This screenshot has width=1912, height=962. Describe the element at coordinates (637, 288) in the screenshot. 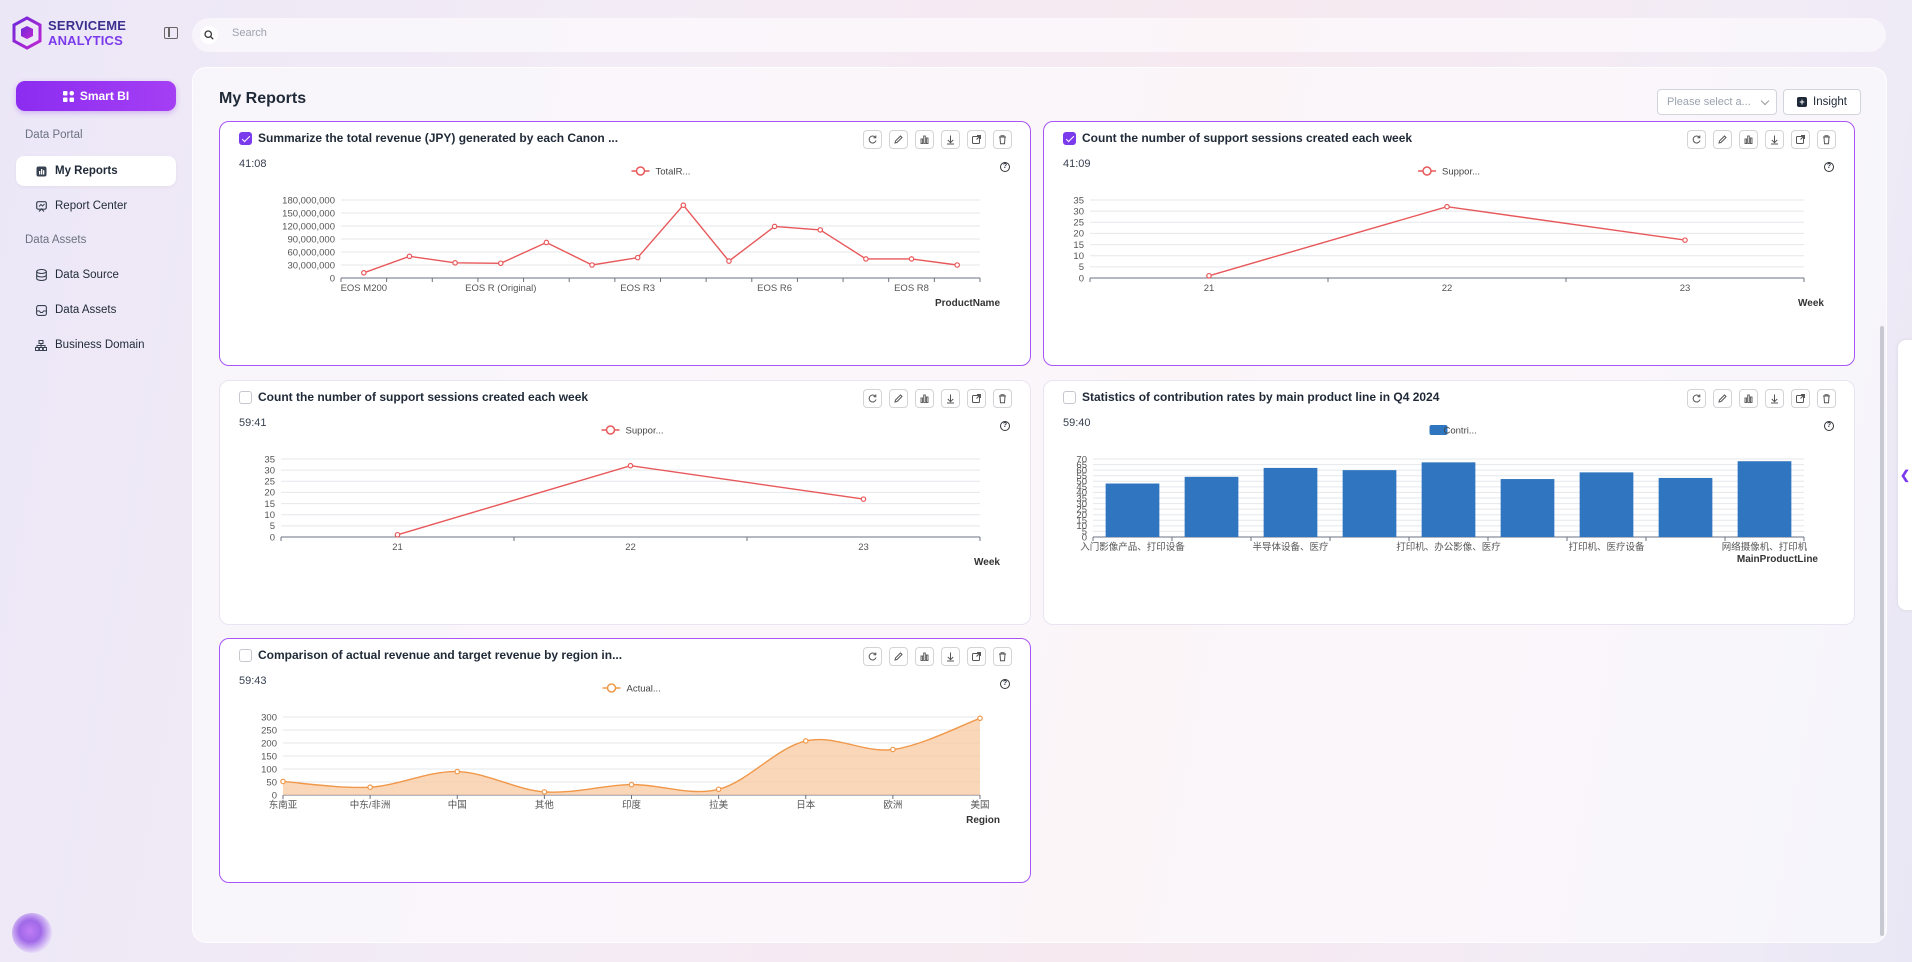

I see `x-tick-label: EOS R3` at that location.